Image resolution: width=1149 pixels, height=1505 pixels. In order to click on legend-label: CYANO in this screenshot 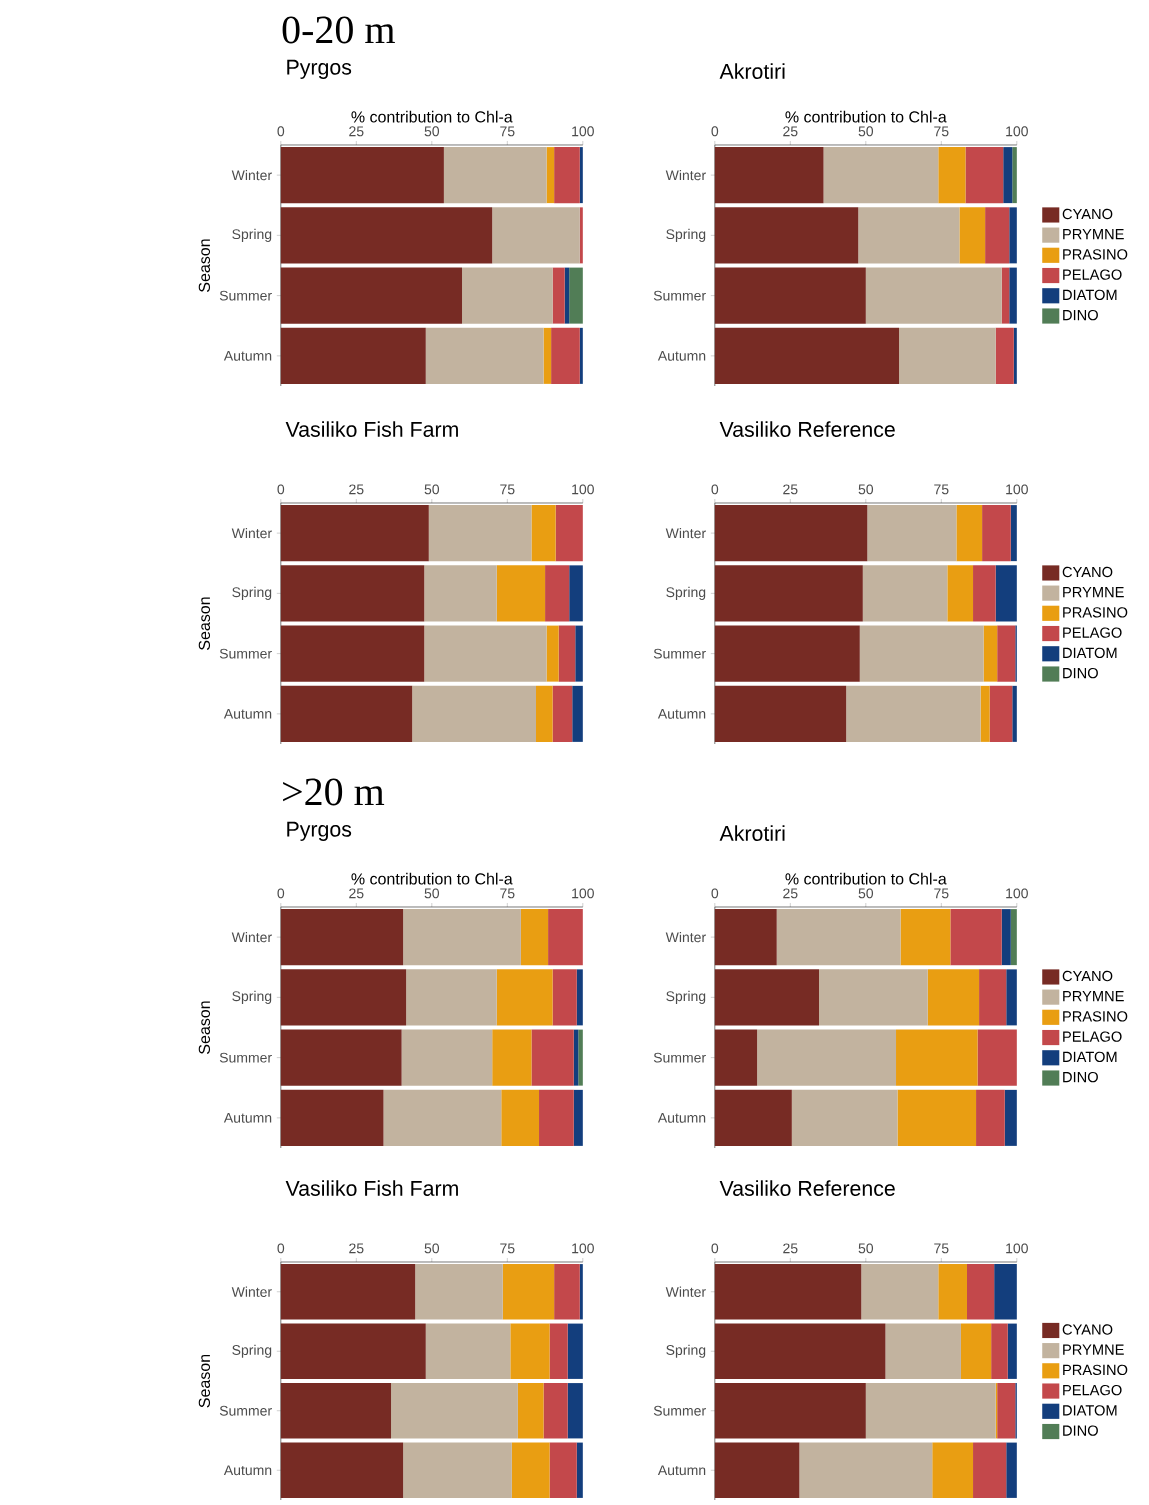, I will do `click(1087, 214)`.